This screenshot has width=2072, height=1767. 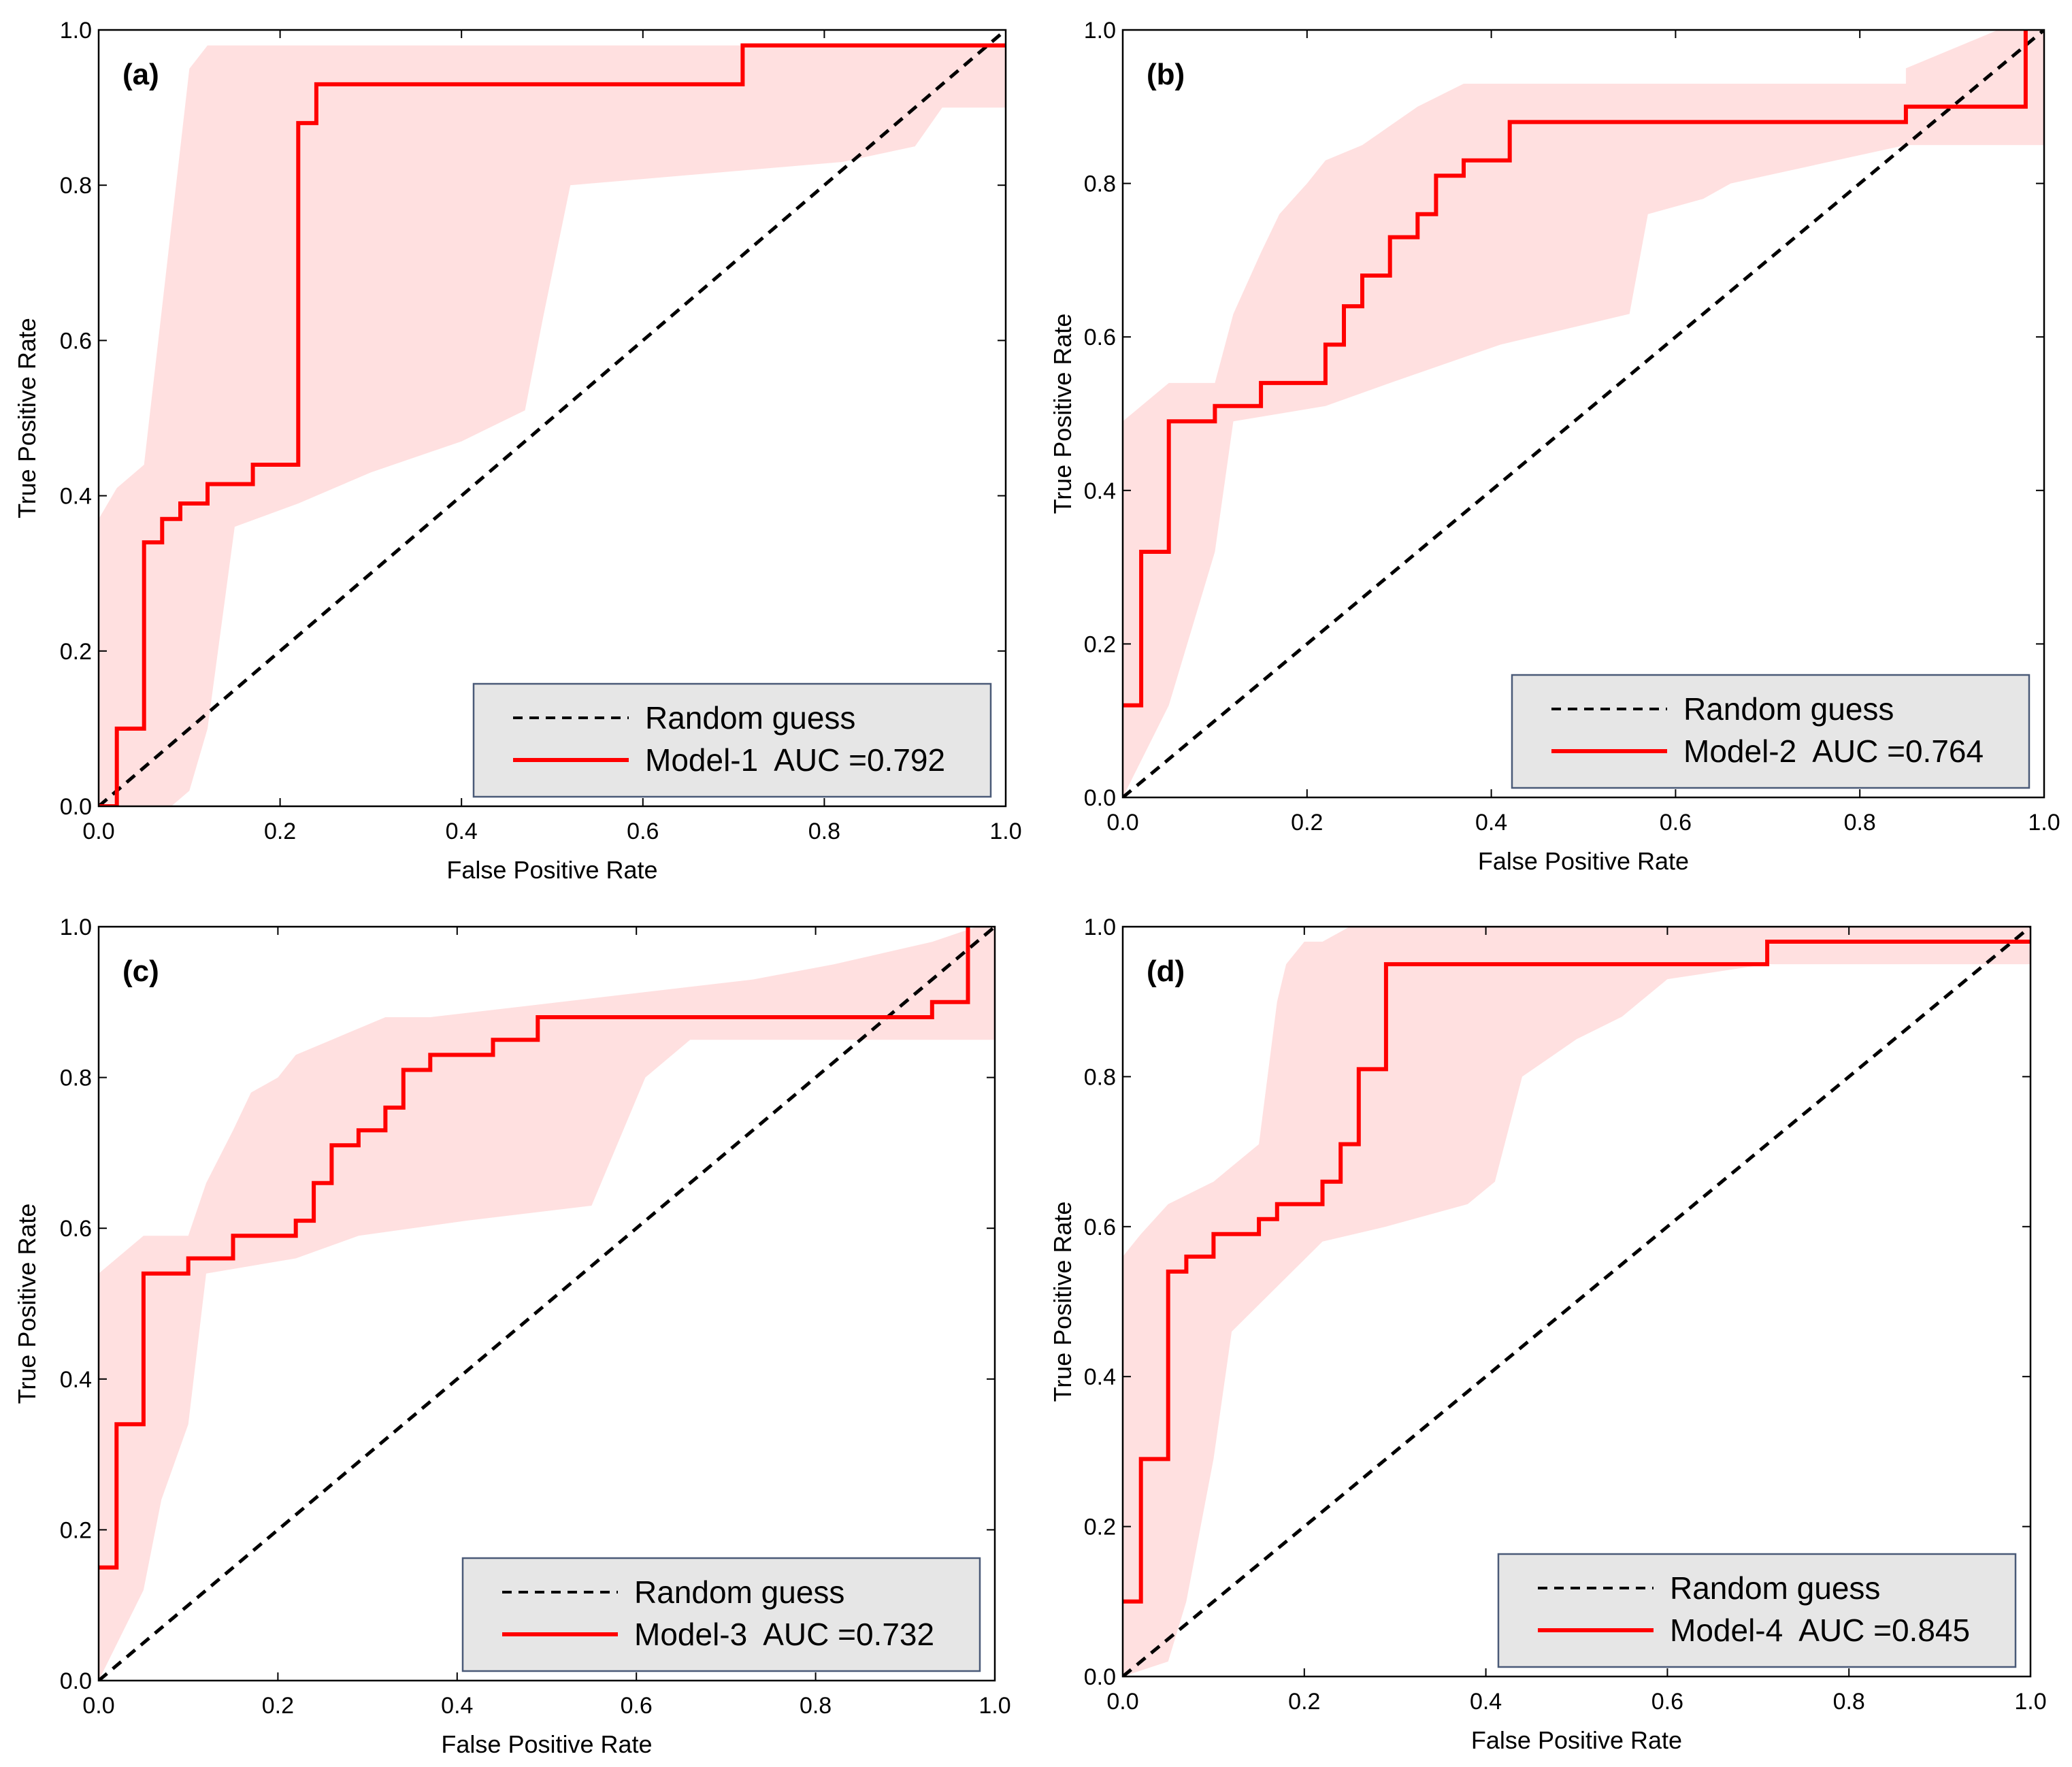 I want to click on panel-3-y-tick-label: 0.2, so click(x=1100, y=1527).